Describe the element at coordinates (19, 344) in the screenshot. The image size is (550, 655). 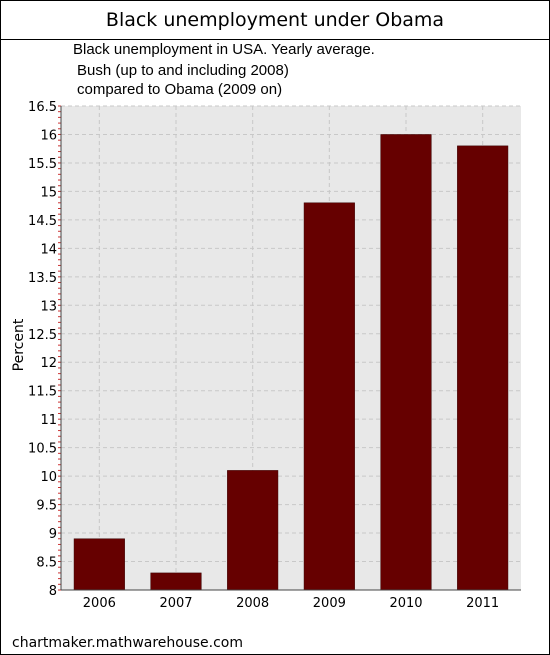
I see `y-axis-label: Percent` at that location.